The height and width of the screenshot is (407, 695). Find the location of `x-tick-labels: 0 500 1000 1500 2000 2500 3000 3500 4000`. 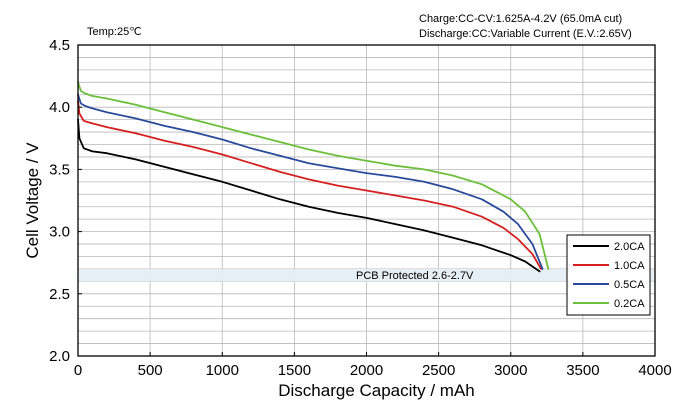

x-tick-labels: 0 500 1000 1500 2000 2500 3000 3500 4000 is located at coordinates (373, 365).